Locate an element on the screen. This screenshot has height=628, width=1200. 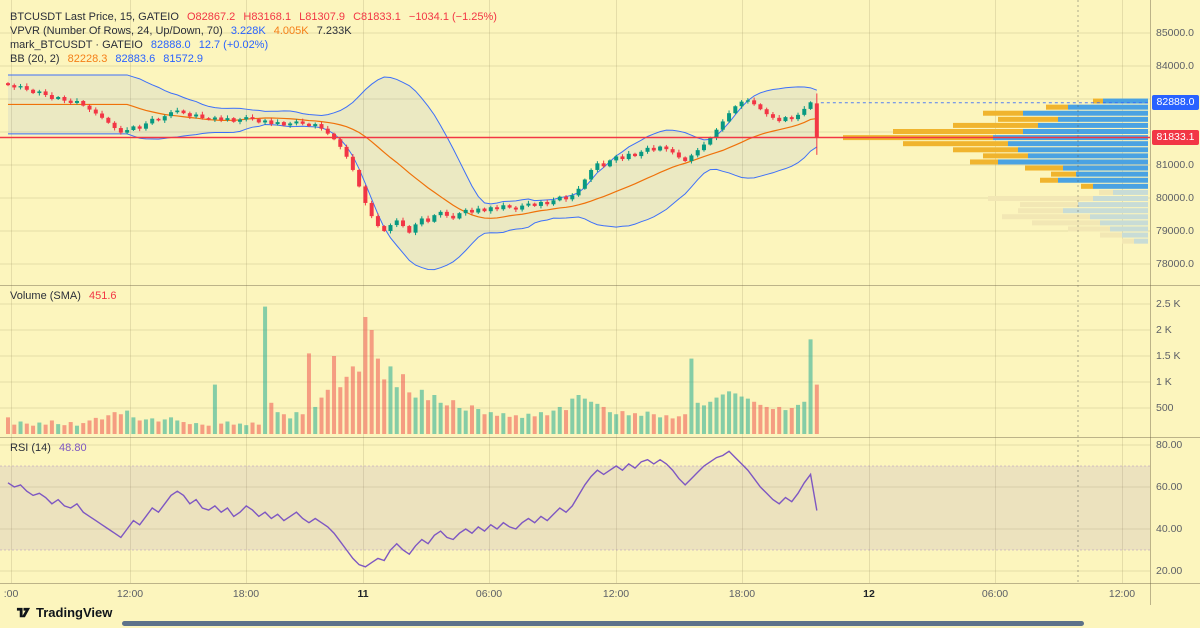
time-tick: :00 is located at coordinates (11, 594).